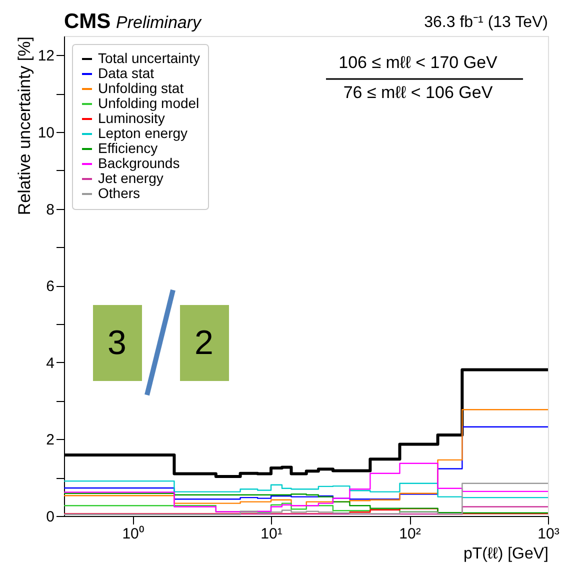 Image resolution: width=561 pixels, height=566 pixels. What do you see at coordinates (50, 287) in the screenshot?
I see `y-tick-label: 6` at bounding box center [50, 287].